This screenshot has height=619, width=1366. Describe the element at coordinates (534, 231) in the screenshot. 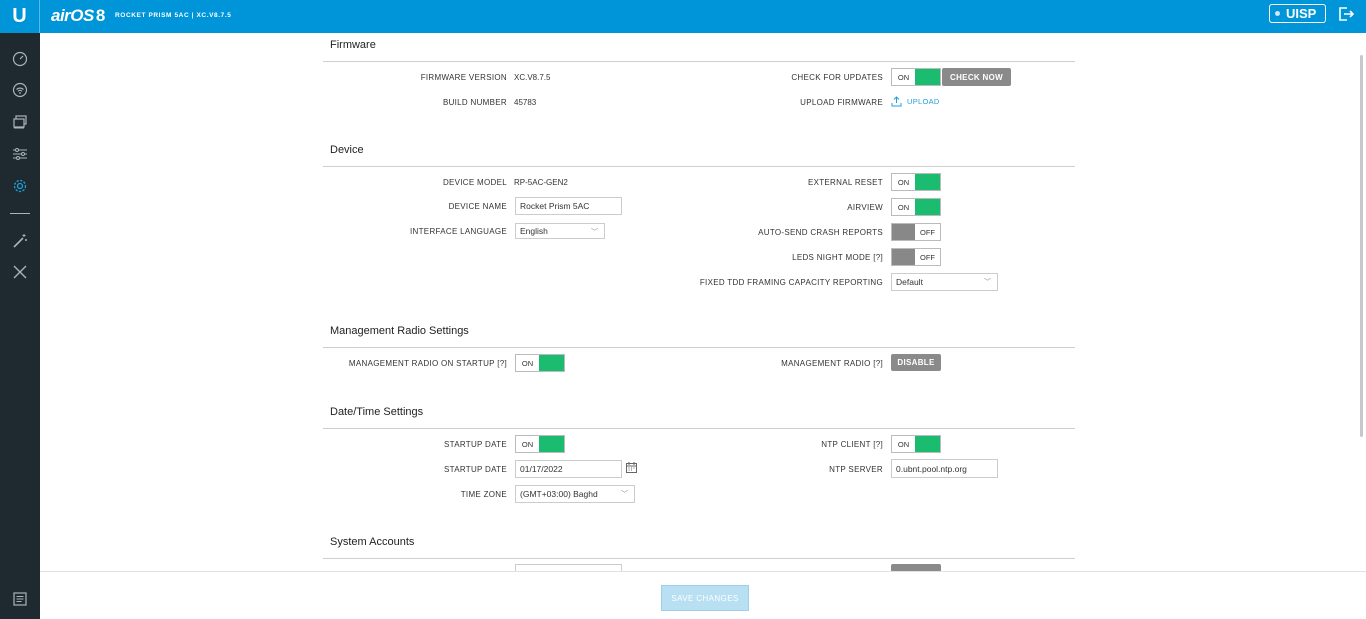

I see `select-value: English` at that location.